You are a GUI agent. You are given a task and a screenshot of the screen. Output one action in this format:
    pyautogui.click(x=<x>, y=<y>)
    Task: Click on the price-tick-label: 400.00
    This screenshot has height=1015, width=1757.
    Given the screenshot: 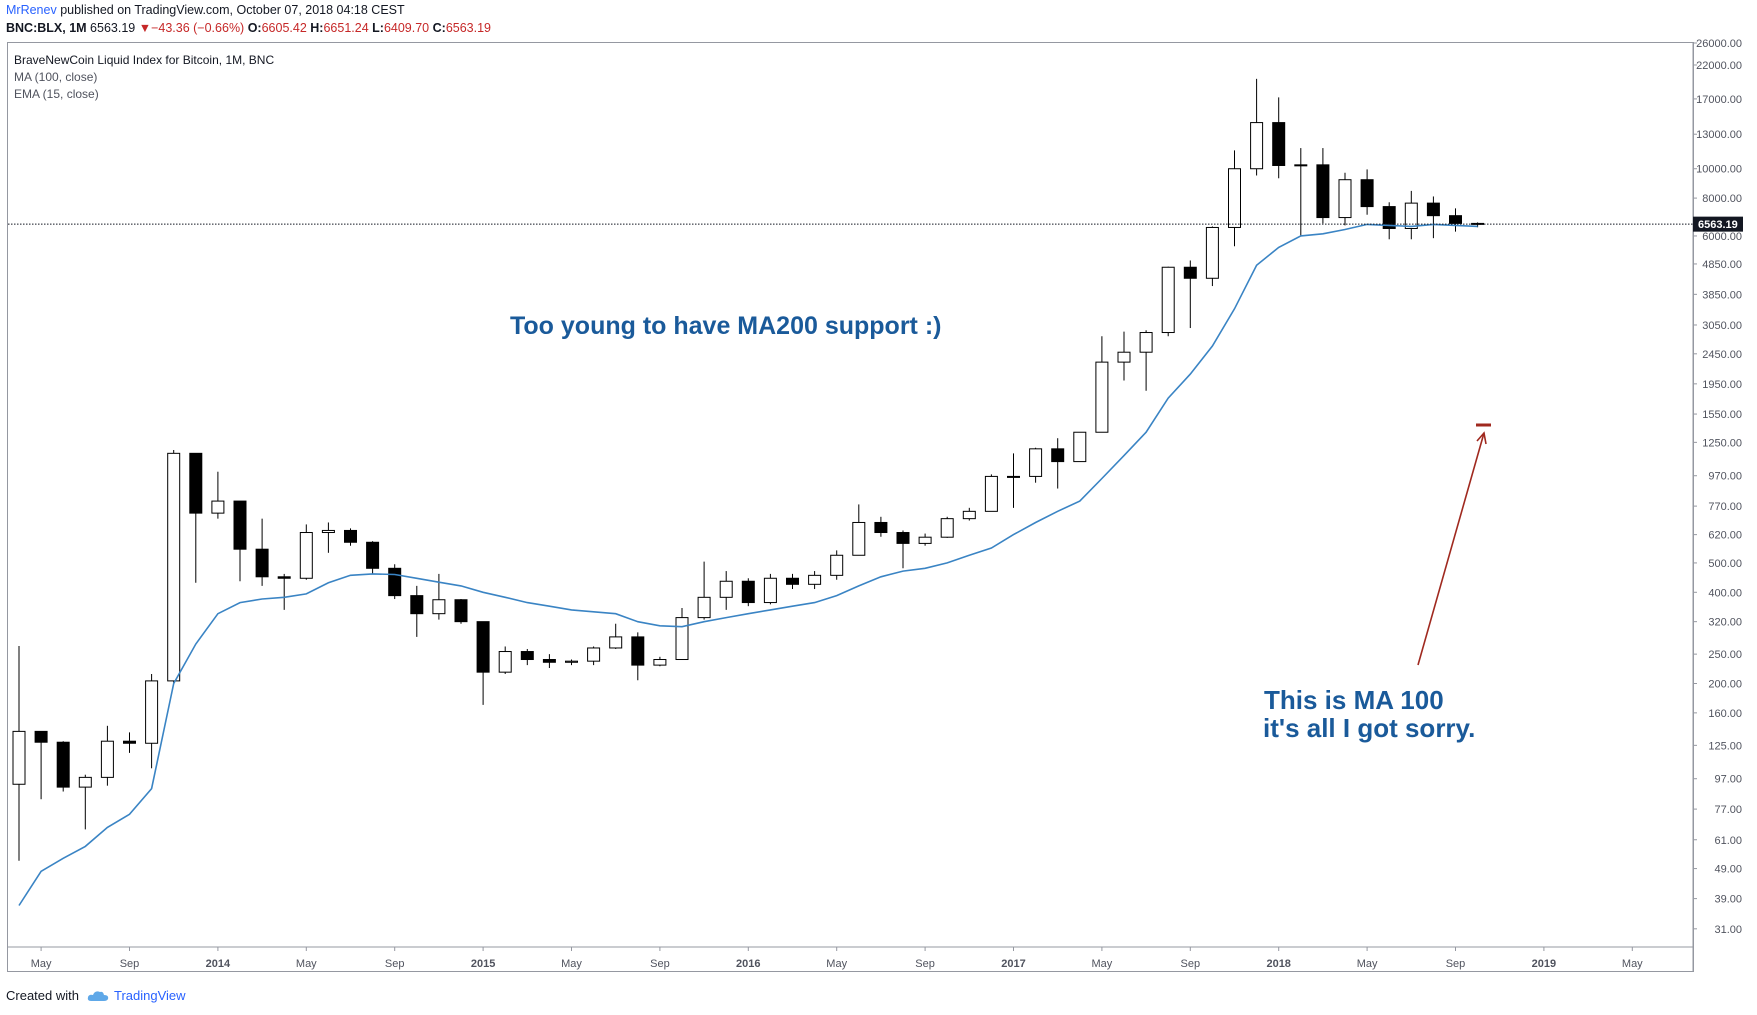 What is the action you would take?
    pyautogui.click(x=1725, y=593)
    